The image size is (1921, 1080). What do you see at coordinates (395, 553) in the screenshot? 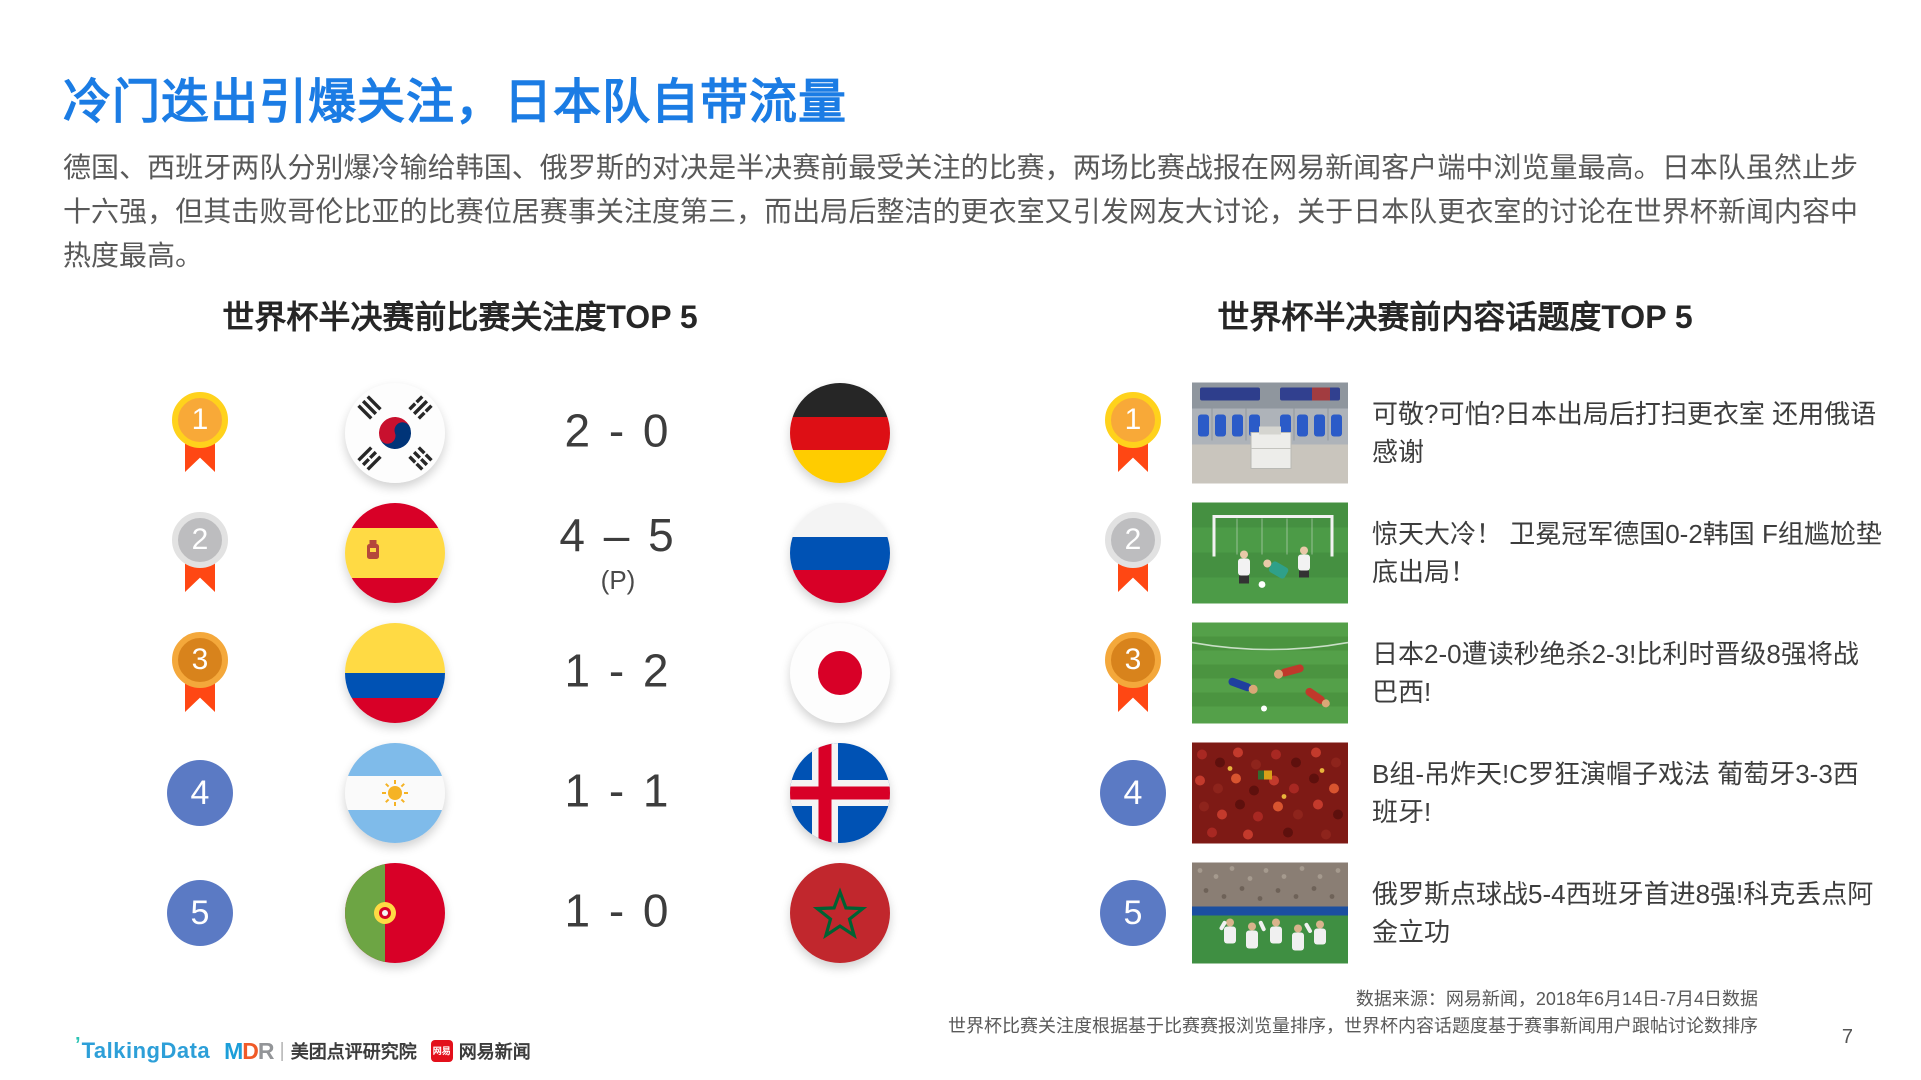
I see `flag-spain-icon` at bounding box center [395, 553].